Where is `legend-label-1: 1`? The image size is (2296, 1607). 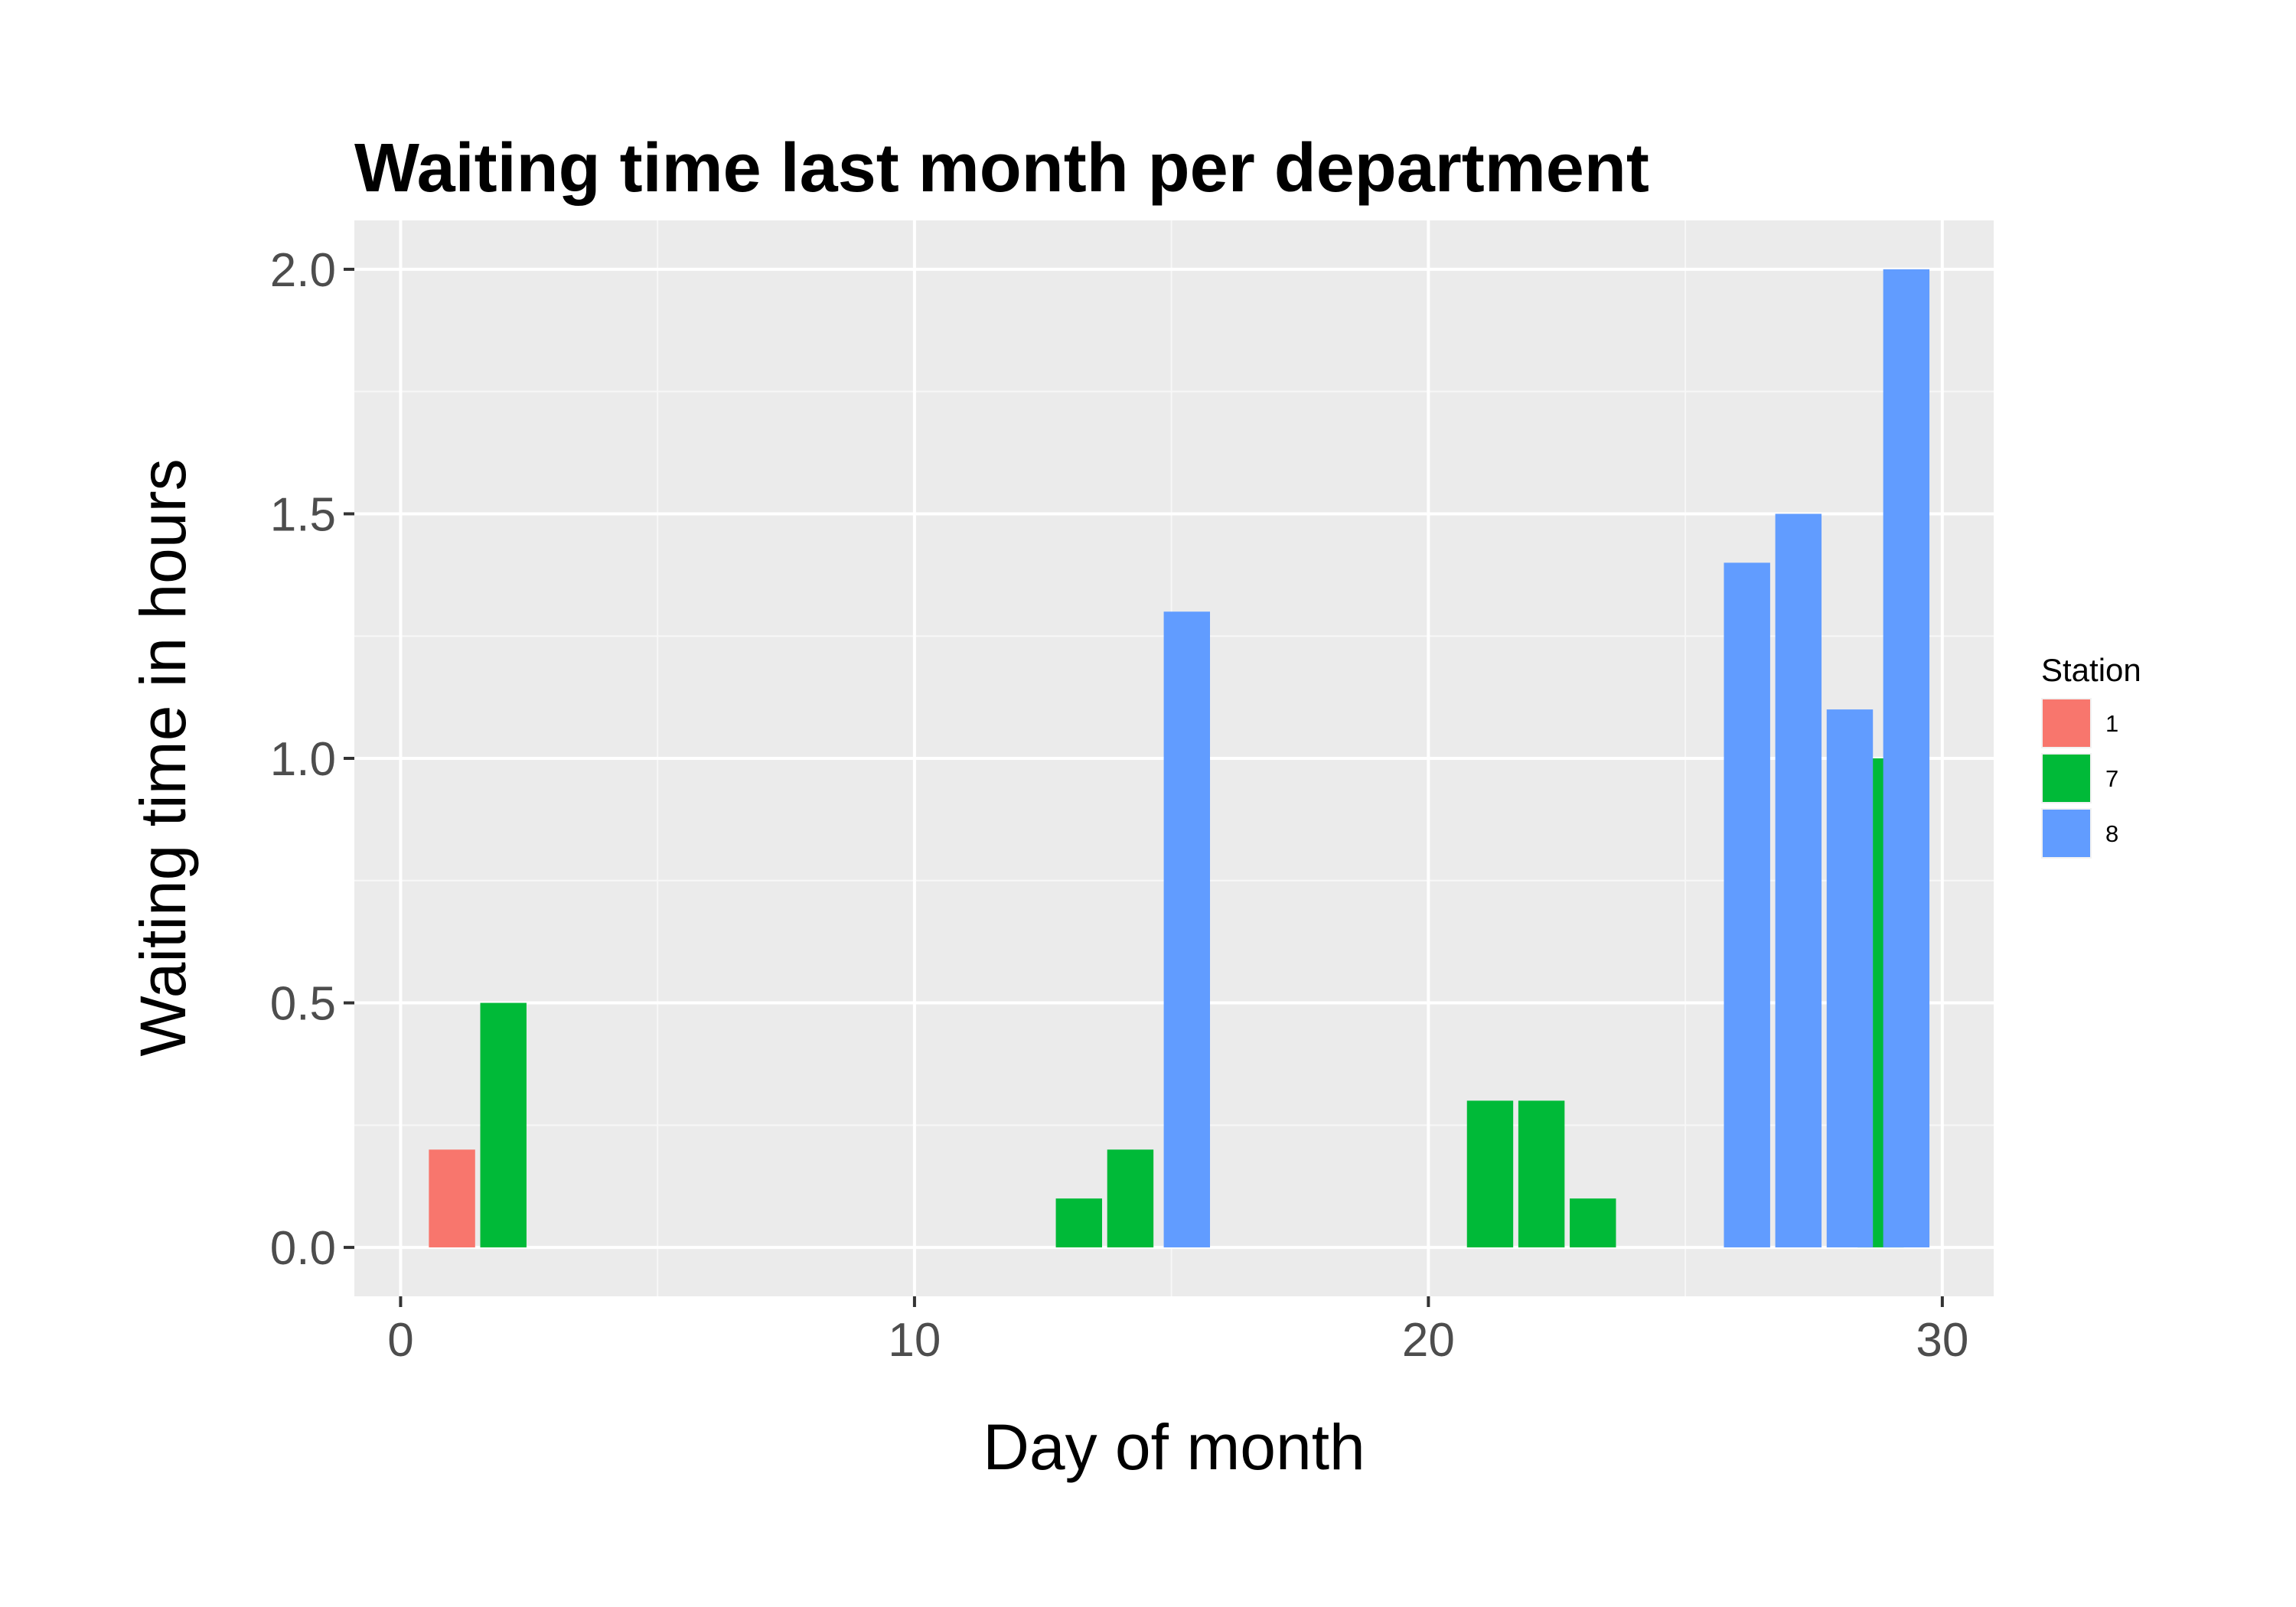
legend-label-1: 1 is located at coordinates (2111, 723).